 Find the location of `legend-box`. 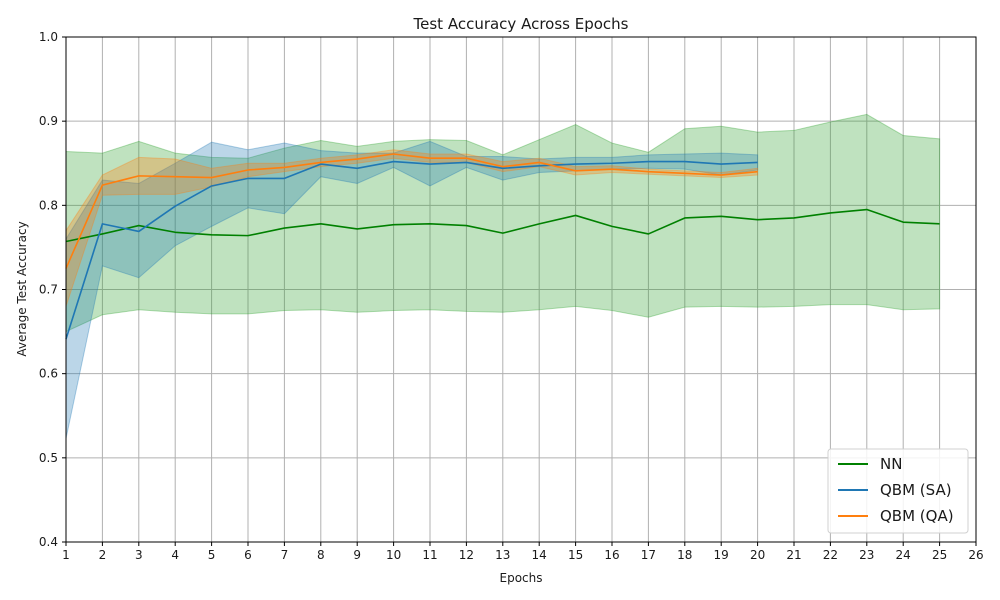

legend-box is located at coordinates (898, 491).